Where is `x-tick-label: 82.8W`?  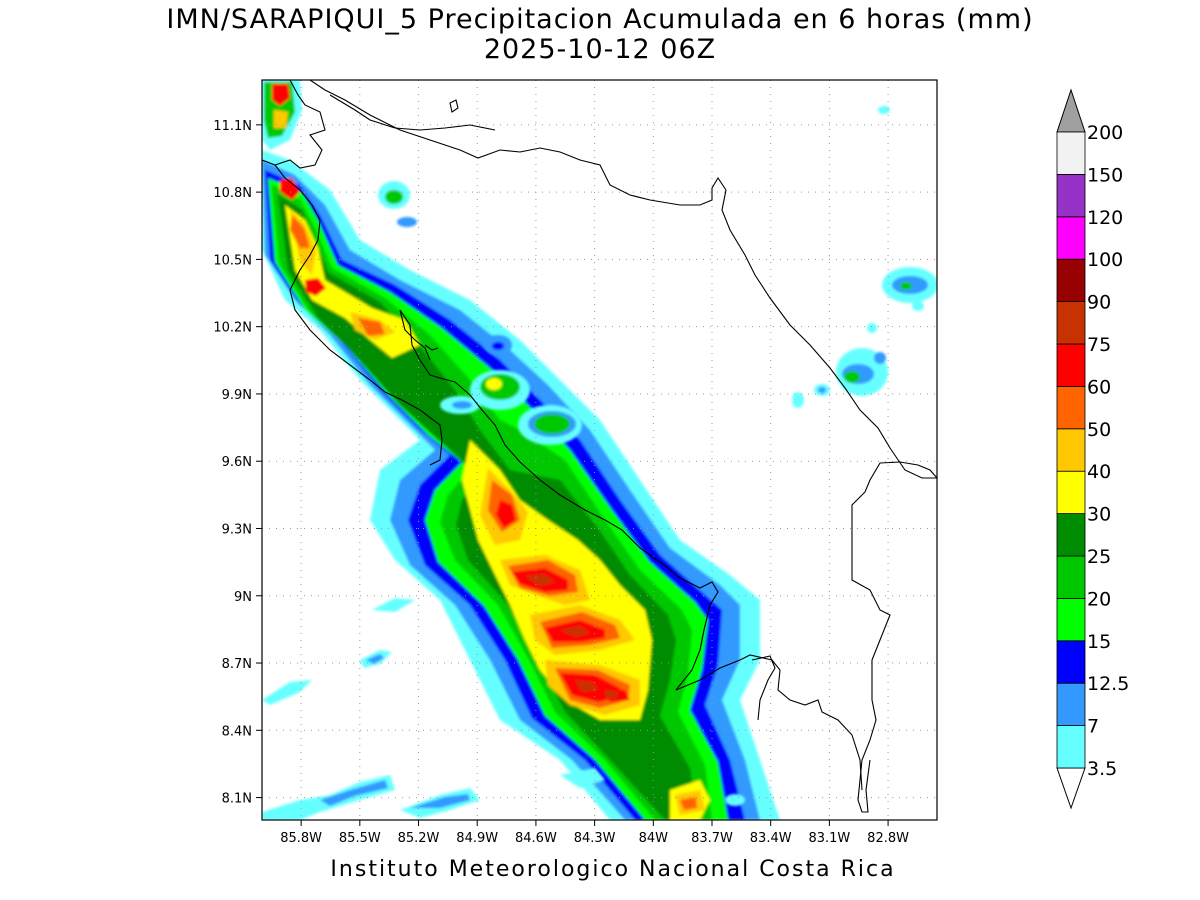 x-tick-label: 82.8W is located at coordinates (888, 838).